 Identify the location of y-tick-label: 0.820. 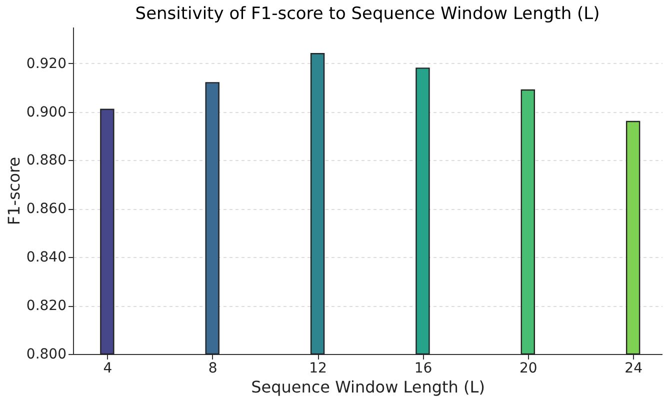
(46, 306).